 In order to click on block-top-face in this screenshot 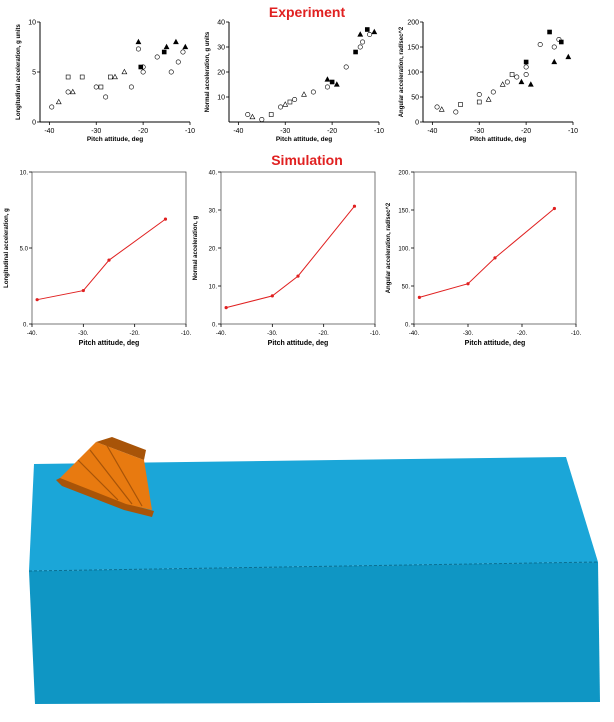, I will do `click(313, 514)`.